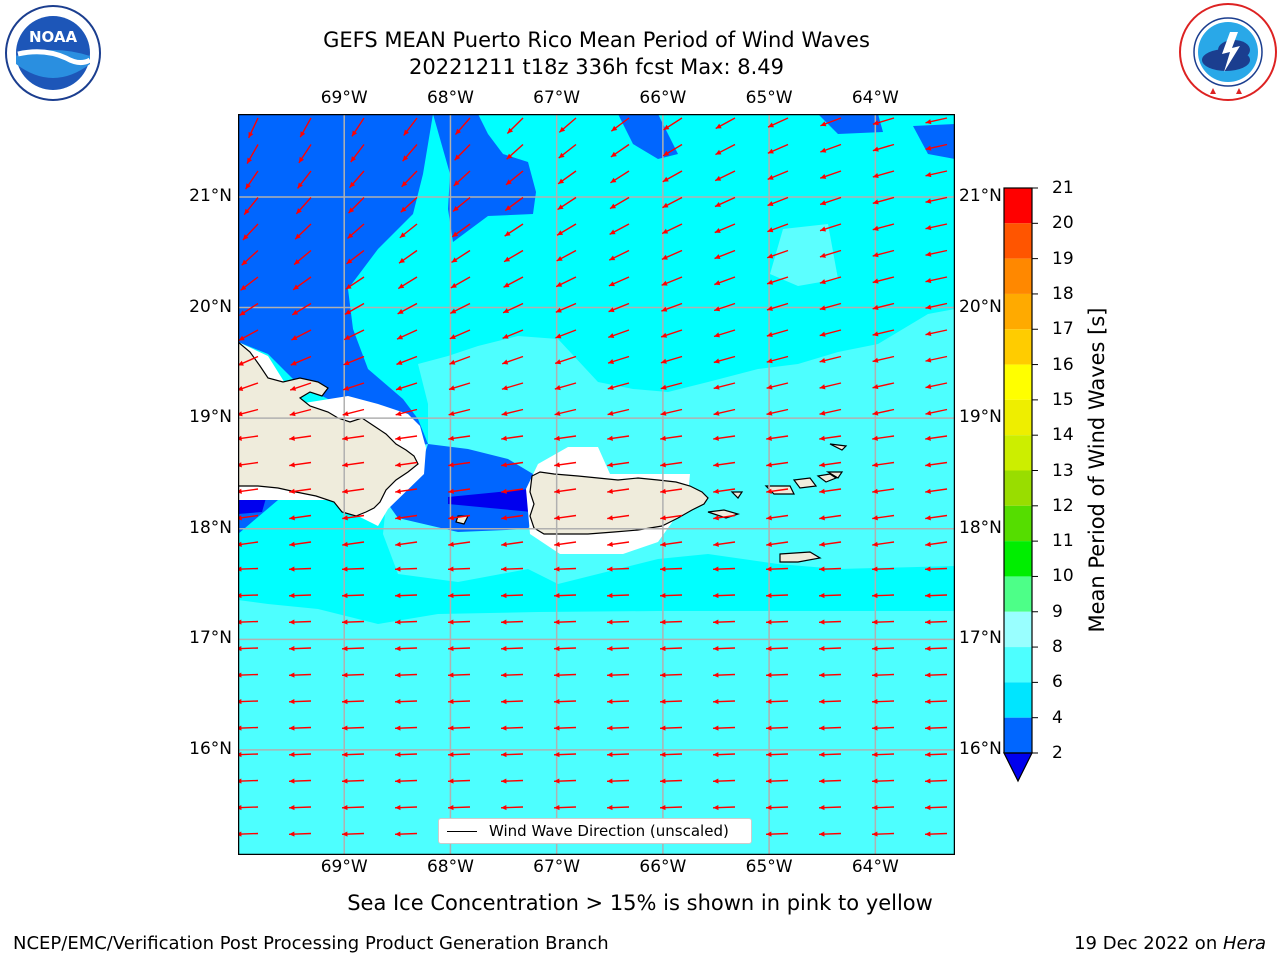 The image size is (1280, 960). What do you see at coordinates (210, 306) in the screenshot?
I see `lat-tick-left: 20°N` at bounding box center [210, 306].